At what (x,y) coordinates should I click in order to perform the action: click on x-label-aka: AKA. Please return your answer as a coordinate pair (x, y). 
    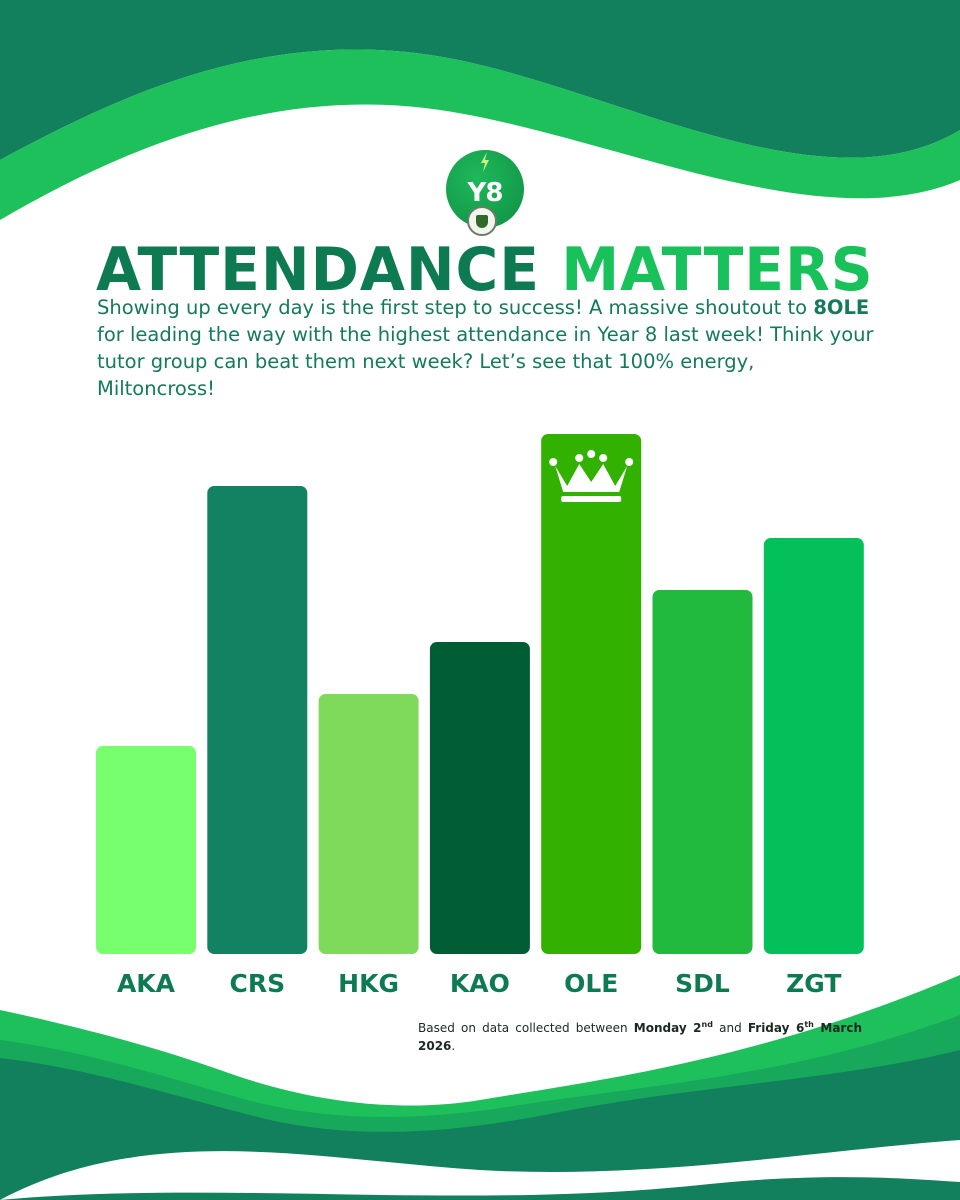
    Looking at the image, I should click on (146, 983).